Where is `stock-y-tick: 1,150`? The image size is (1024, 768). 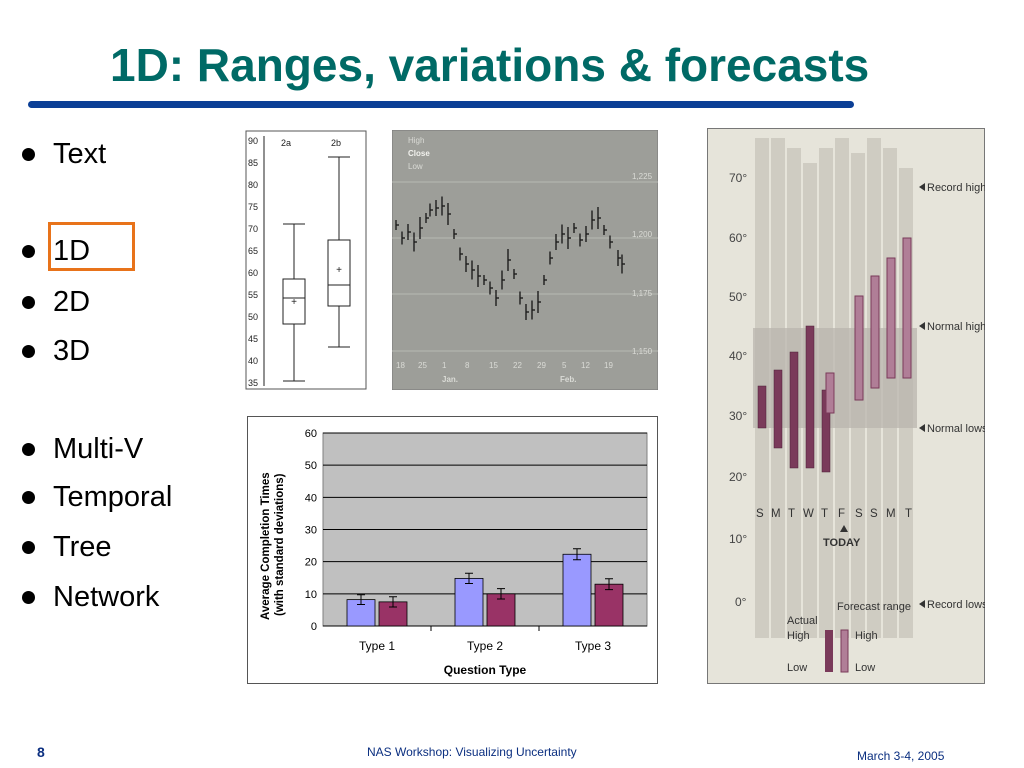 stock-y-tick: 1,150 is located at coordinates (642, 351).